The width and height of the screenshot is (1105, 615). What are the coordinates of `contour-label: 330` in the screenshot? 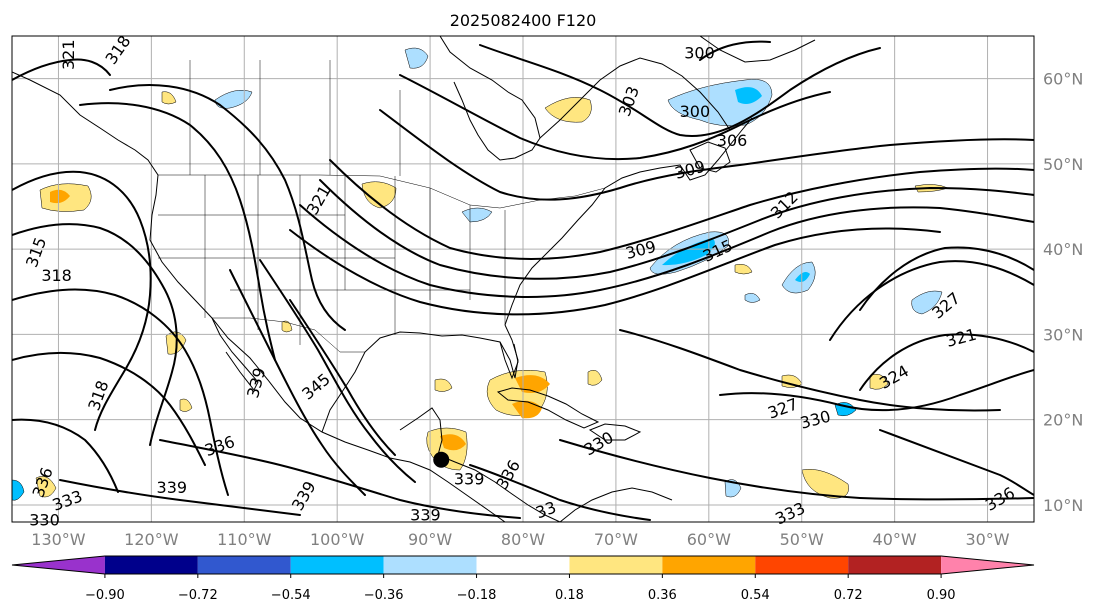 It's located at (44, 520).